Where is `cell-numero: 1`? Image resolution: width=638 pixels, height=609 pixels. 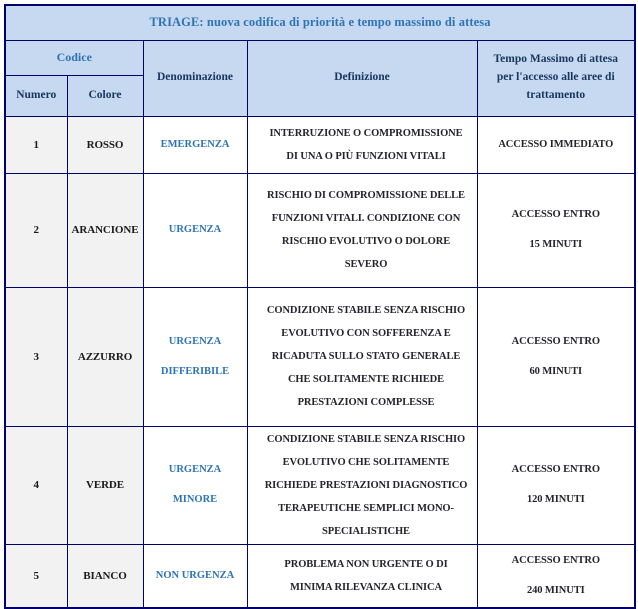
cell-numero: 1 is located at coordinates (36, 144).